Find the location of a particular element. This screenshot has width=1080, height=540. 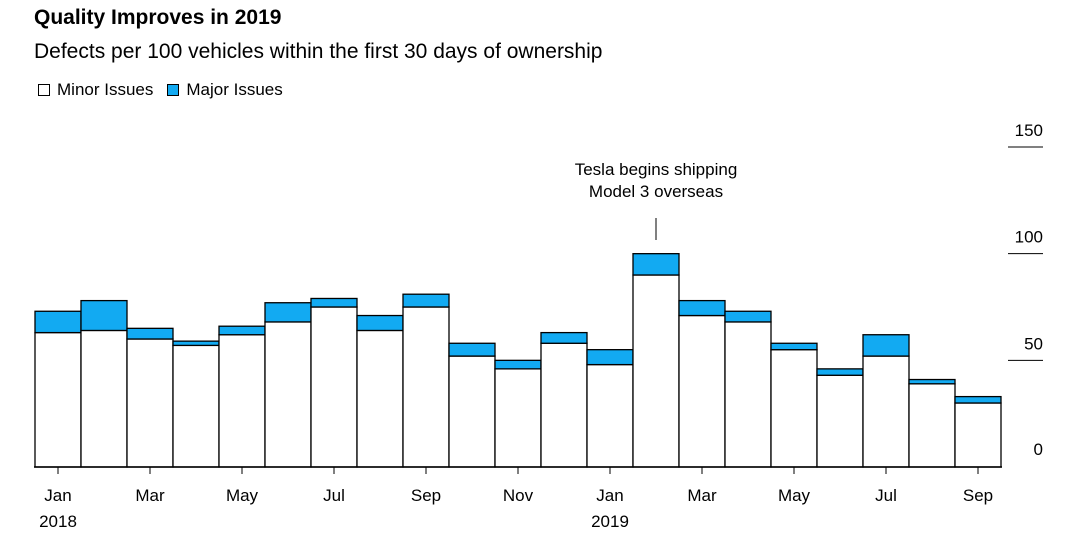

legend-item-major: Major Issues is located at coordinates (225, 90).